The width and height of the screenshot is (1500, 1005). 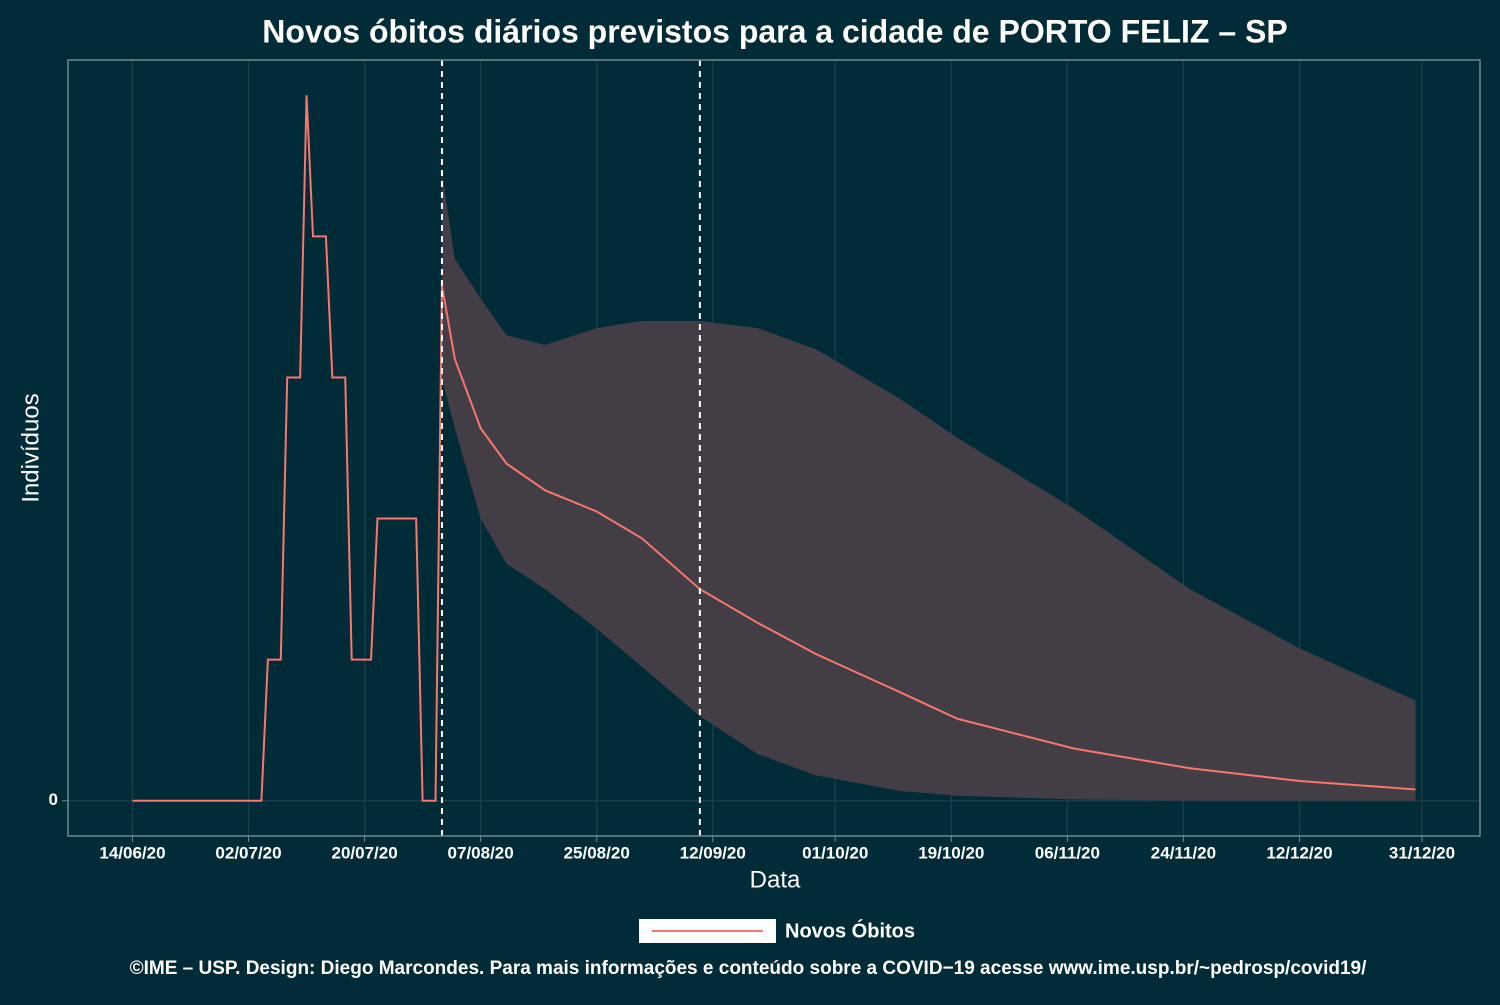 What do you see at coordinates (1299, 852) in the screenshot?
I see `x-tick-label: 12/12/20` at bounding box center [1299, 852].